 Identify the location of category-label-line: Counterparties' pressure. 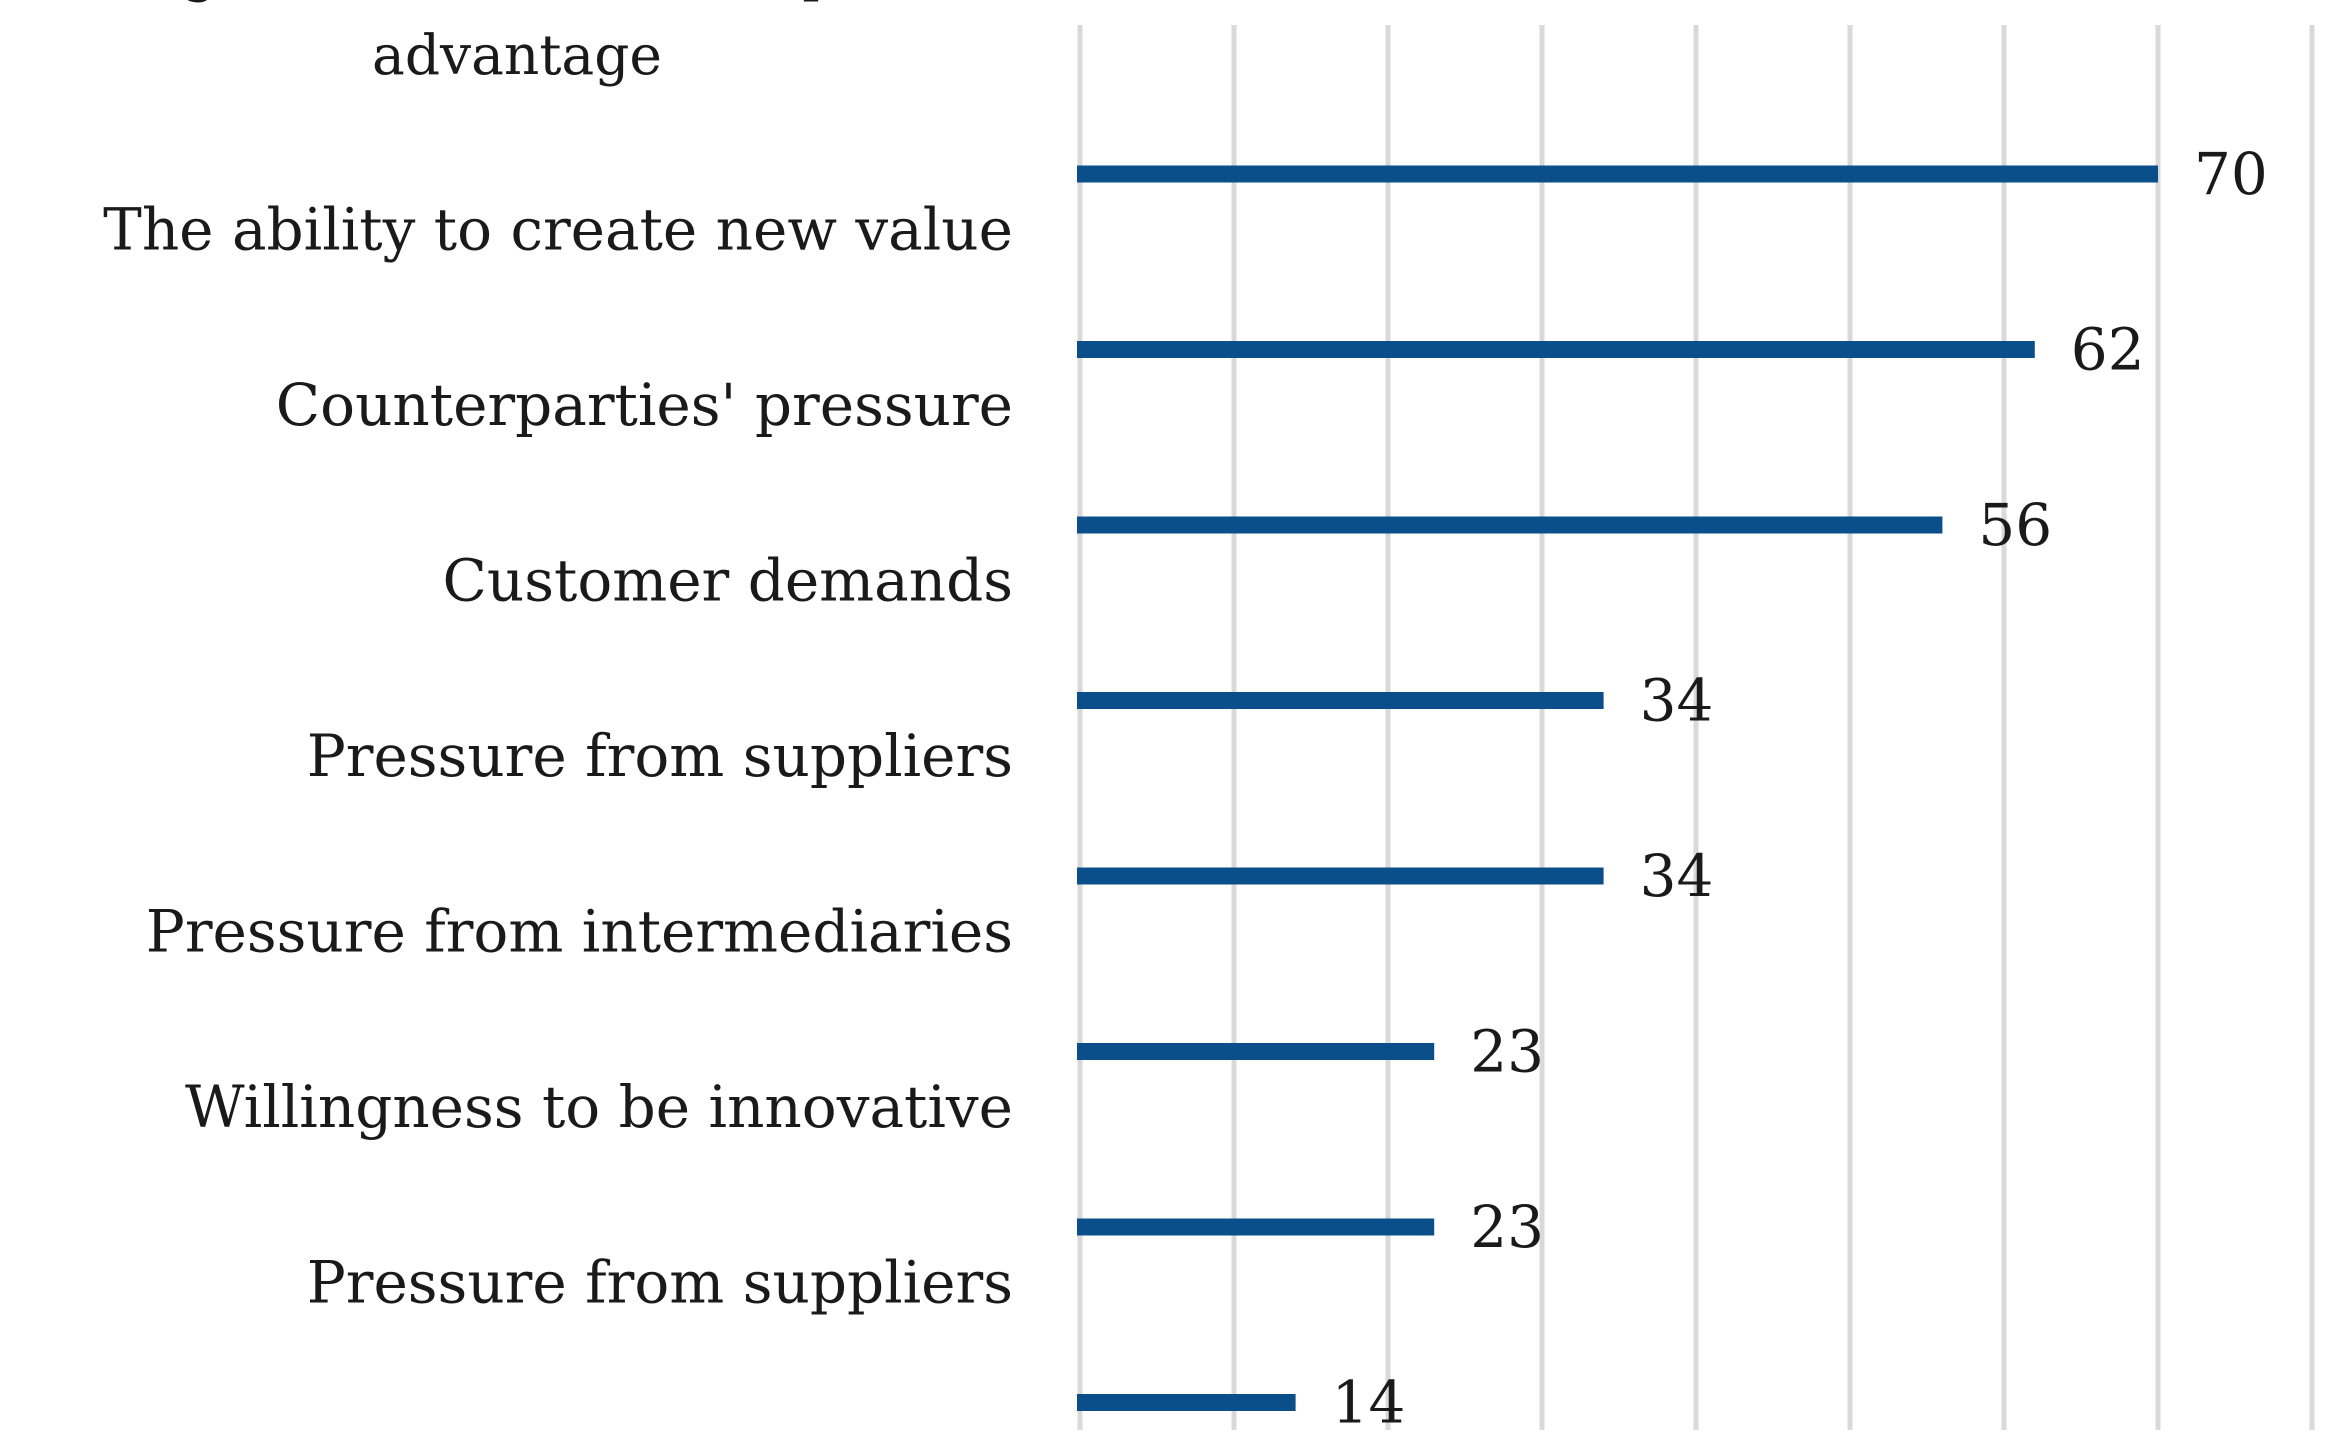
(644, 405).